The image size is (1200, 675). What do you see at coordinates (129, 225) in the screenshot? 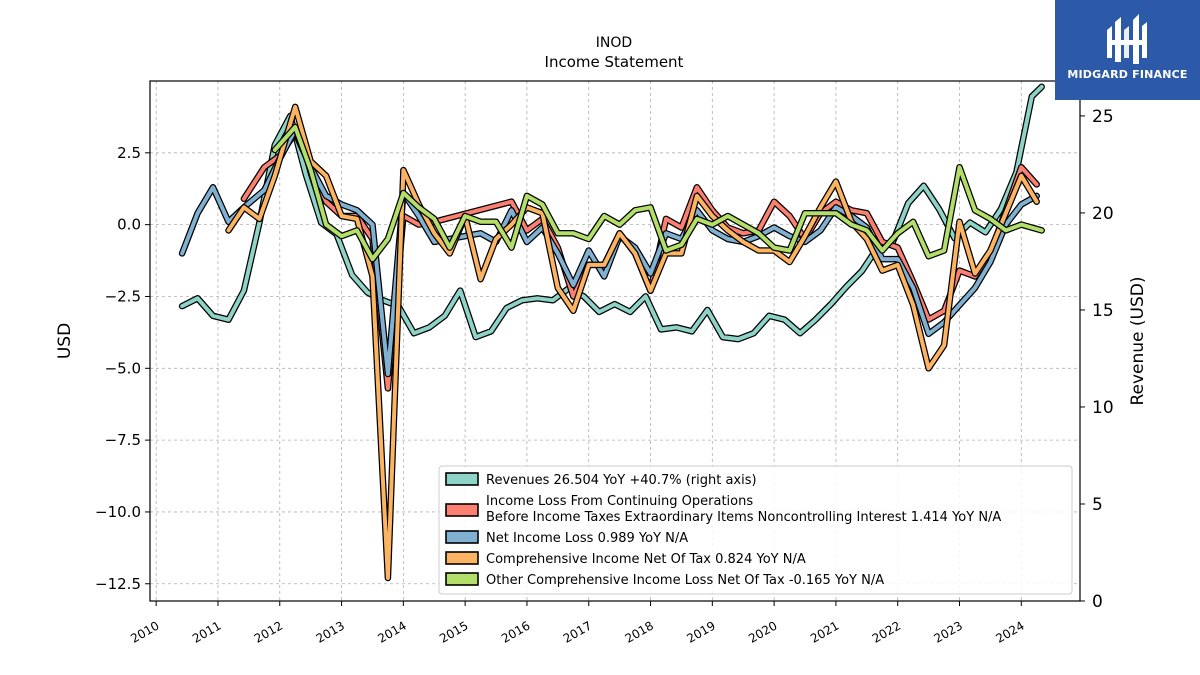
I see `y-left-tick-label-1: 0.0` at bounding box center [129, 225].